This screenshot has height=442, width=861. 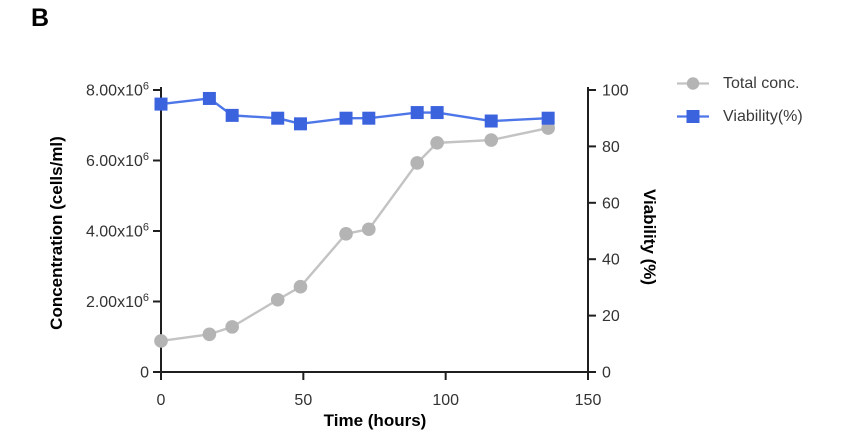 What do you see at coordinates (611, 203) in the screenshot?
I see `right-axis-tick-label: 60` at bounding box center [611, 203].